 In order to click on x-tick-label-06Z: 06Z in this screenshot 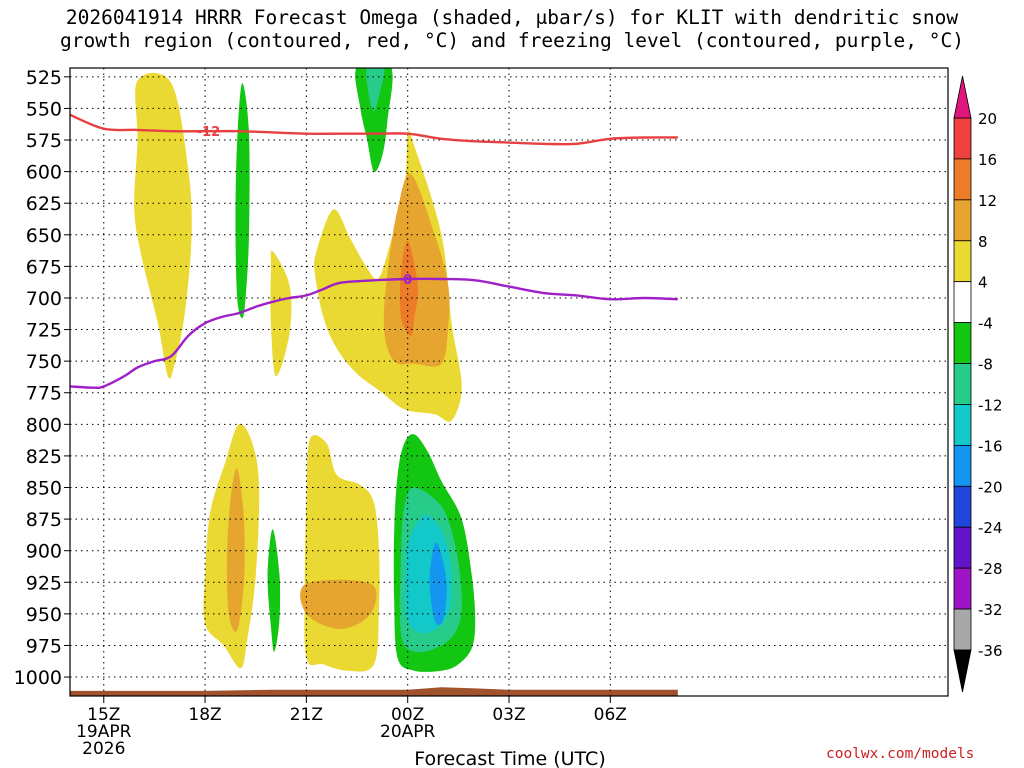, I will do `click(610, 715)`.